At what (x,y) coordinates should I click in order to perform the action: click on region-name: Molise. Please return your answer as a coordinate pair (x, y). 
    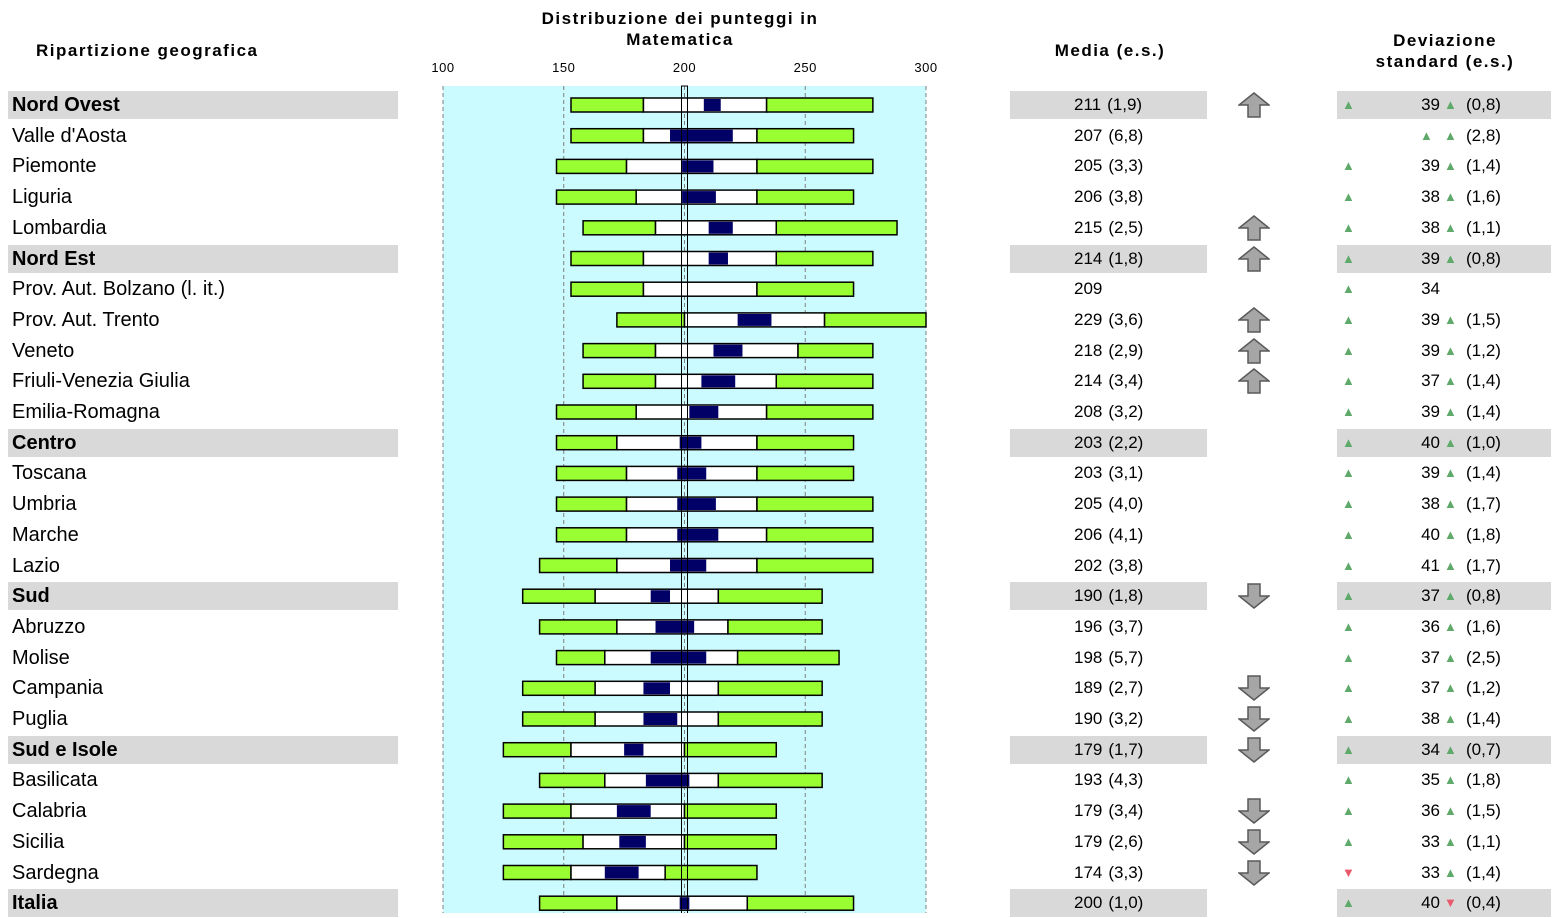
    Looking at the image, I should click on (41, 657).